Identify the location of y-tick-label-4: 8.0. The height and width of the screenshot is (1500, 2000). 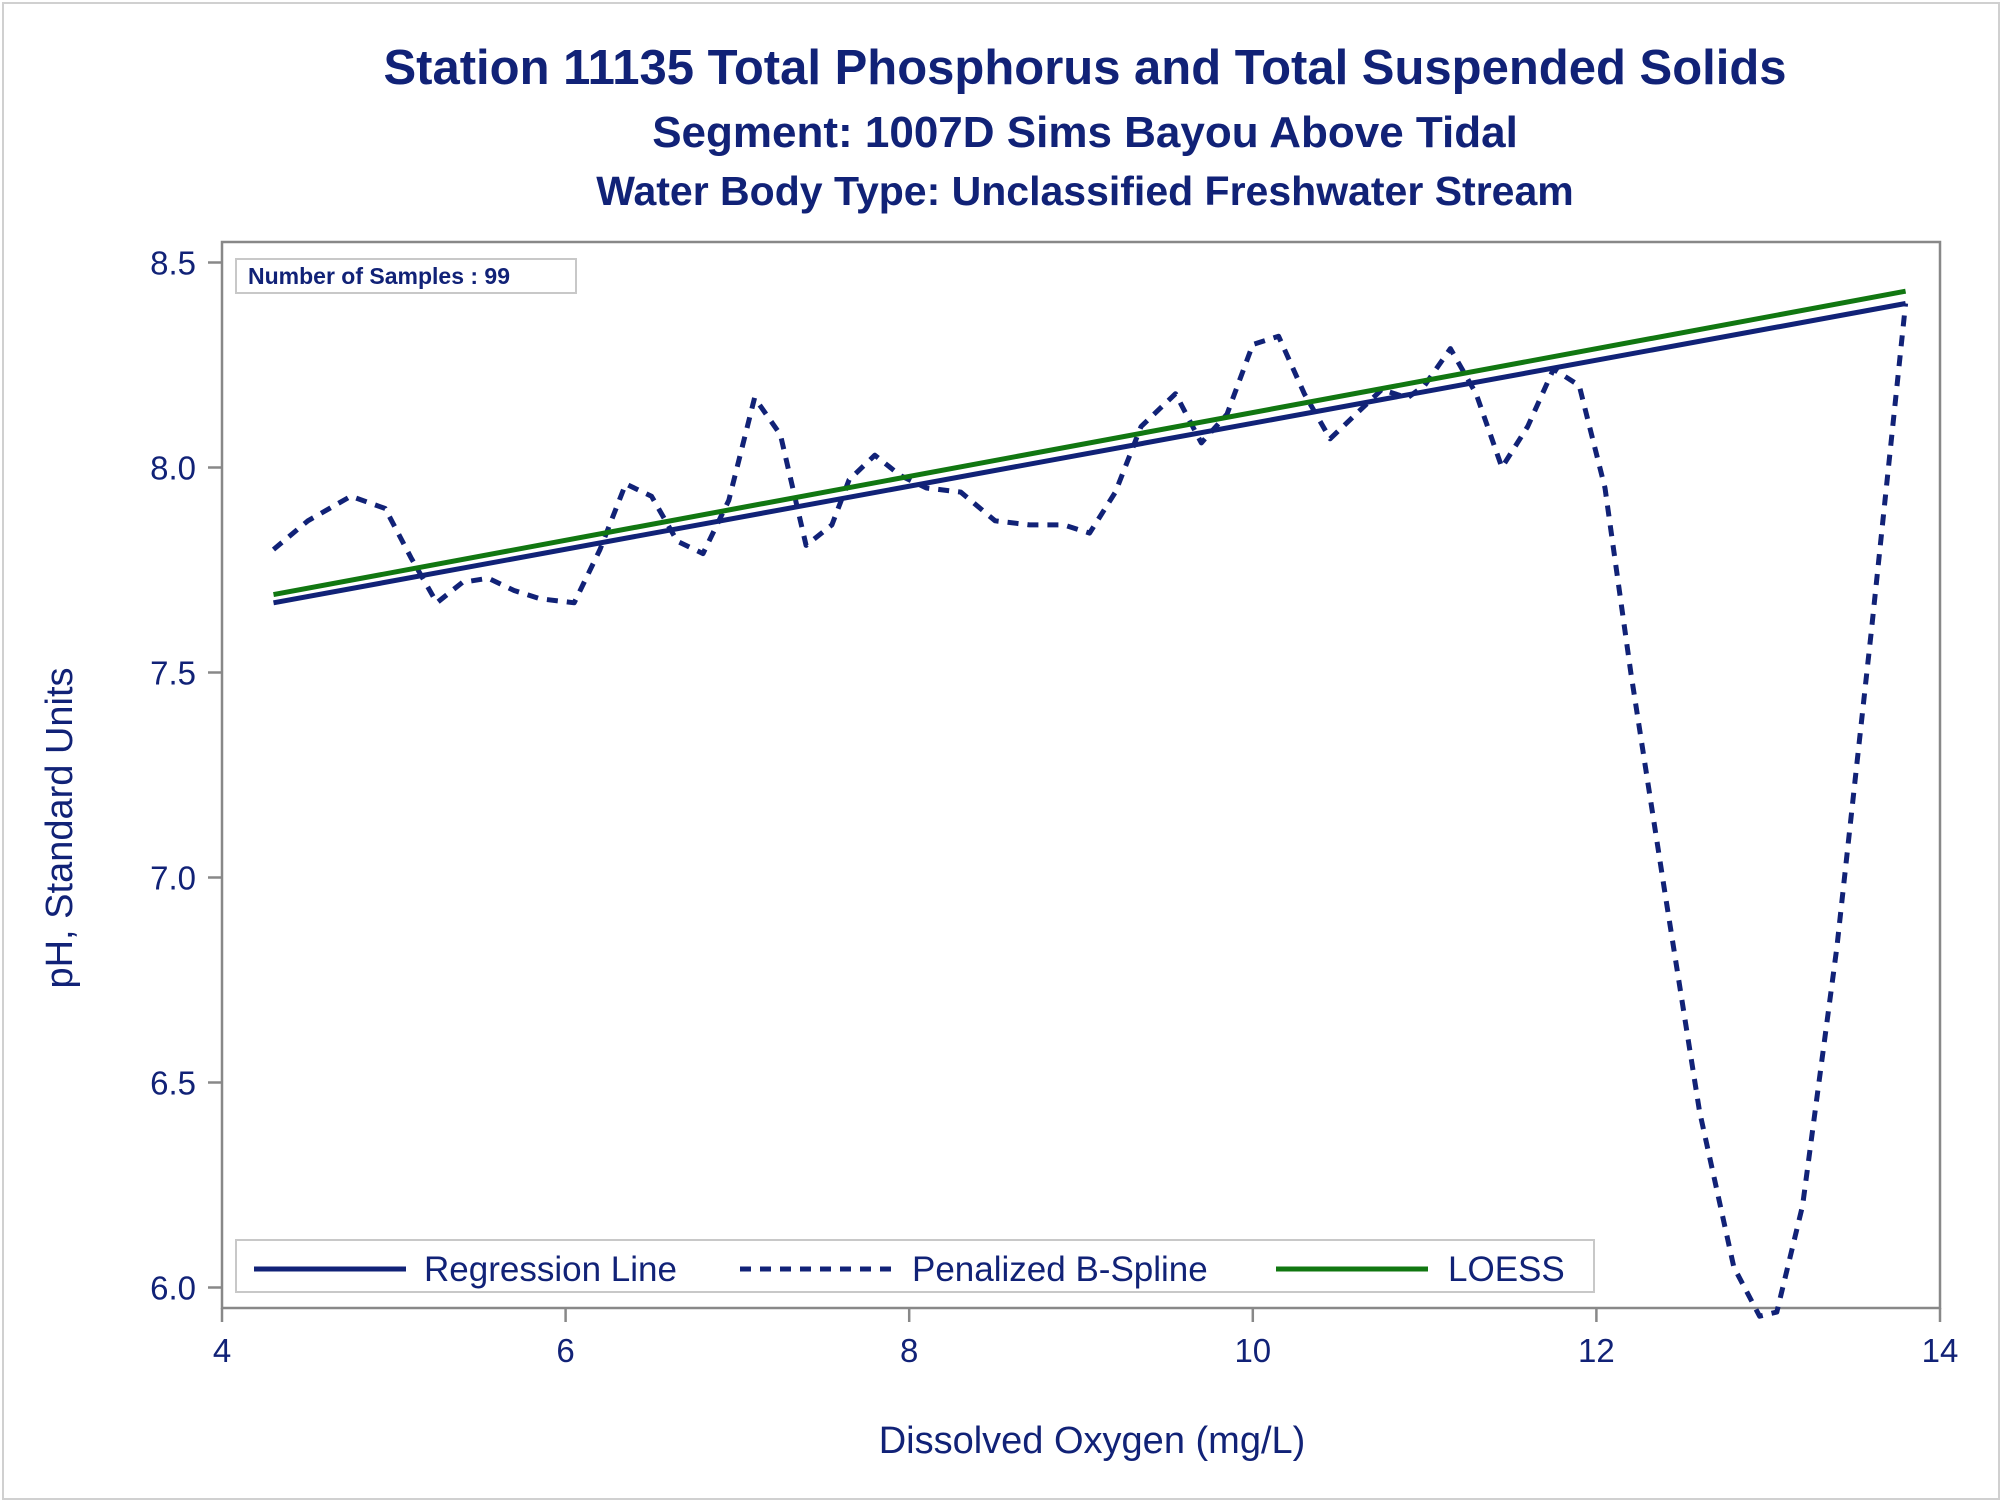
(173, 468).